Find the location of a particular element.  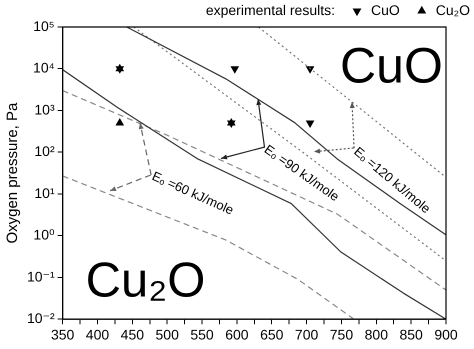

y-tick-label: 10¹ is located at coordinates (44, 192).